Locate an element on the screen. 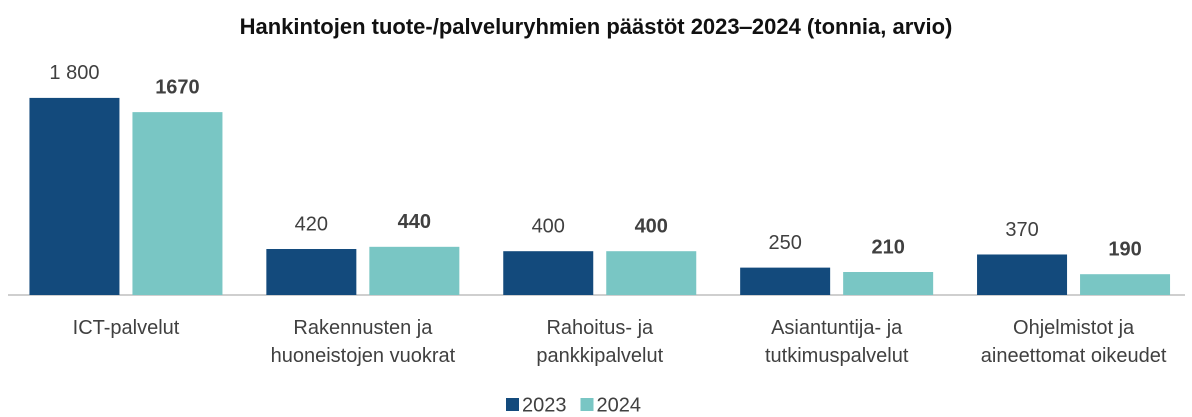  legend-label: 2024 is located at coordinates (619, 405).